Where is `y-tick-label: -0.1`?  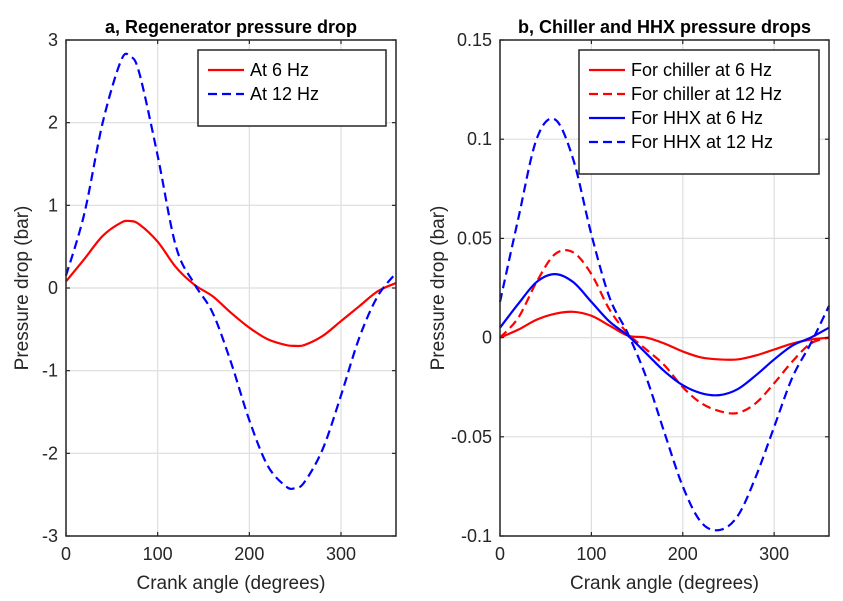
y-tick-label: -0.1 is located at coordinates (476, 536).